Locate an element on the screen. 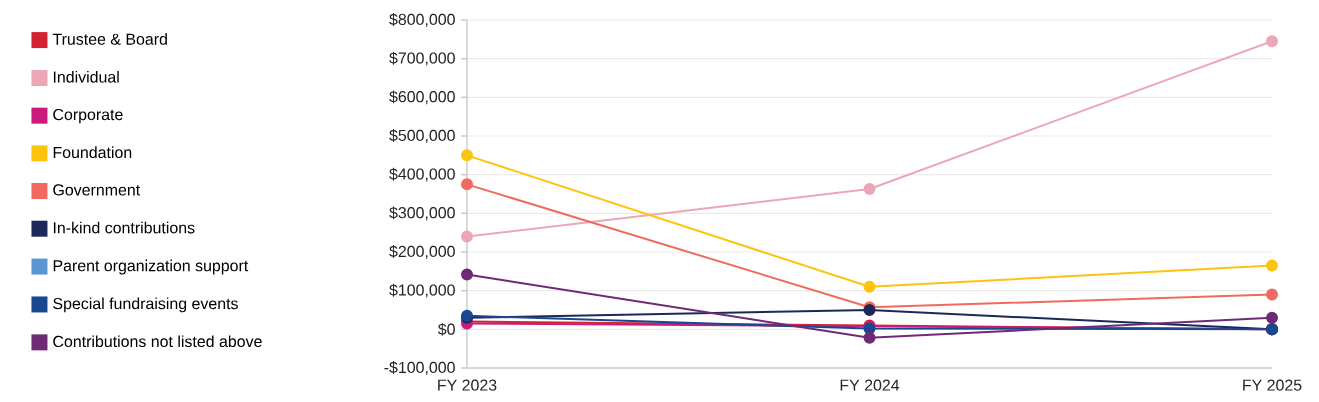 Image resolution: width=1319 pixels, height=402 pixels. legend-label: Parent organization support is located at coordinates (151, 267).